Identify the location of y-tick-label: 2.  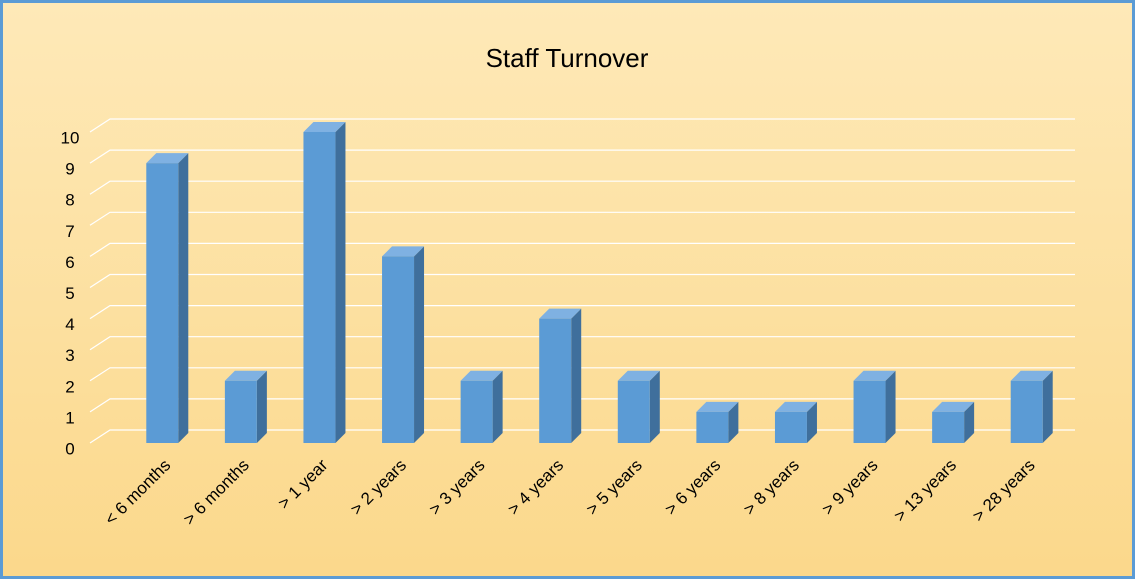
(69, 386).